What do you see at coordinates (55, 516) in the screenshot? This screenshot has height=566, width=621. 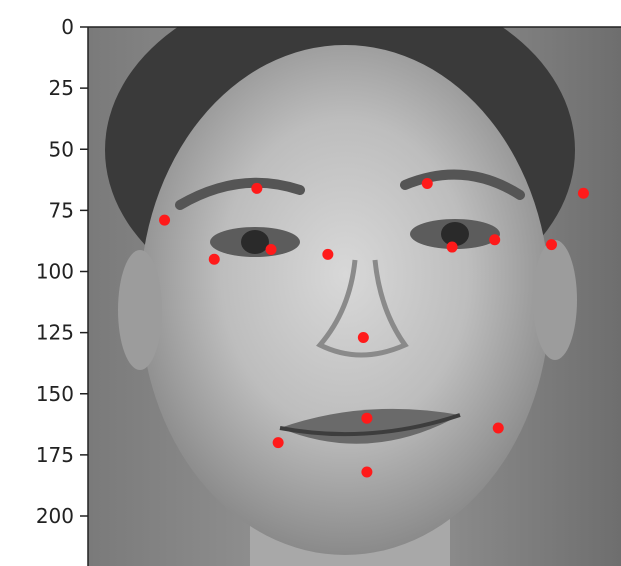 I see `y-tick-label: 200` at bounding box center [55, 516].